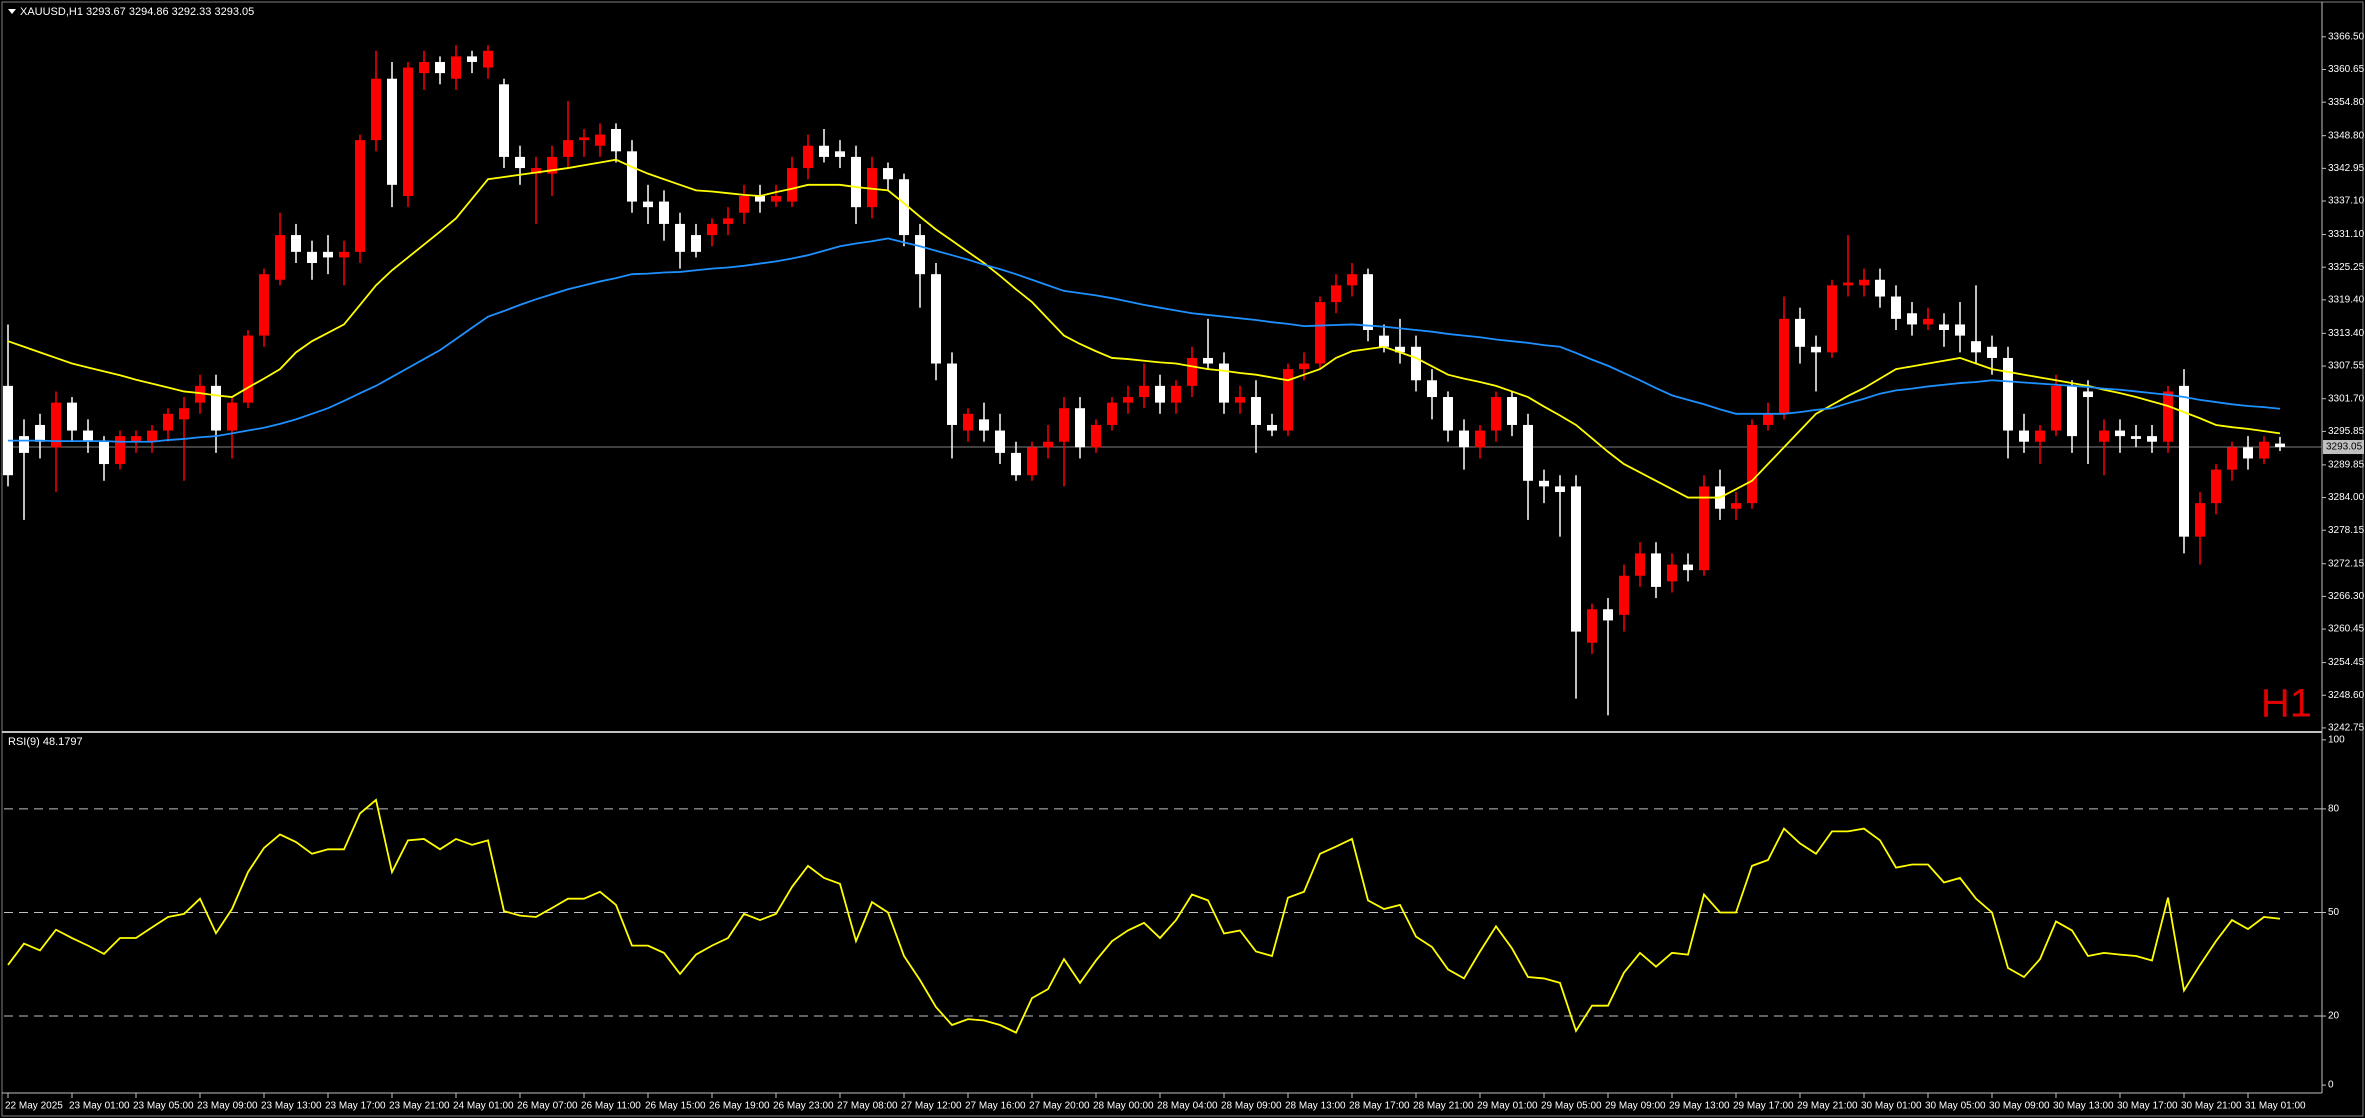 The width and height of the screenshot is (2365, 1118). Describe the element at coordinates (547, 1106) in the screenshot. I see `x-tick-label: 26 May 07:00` at that location.